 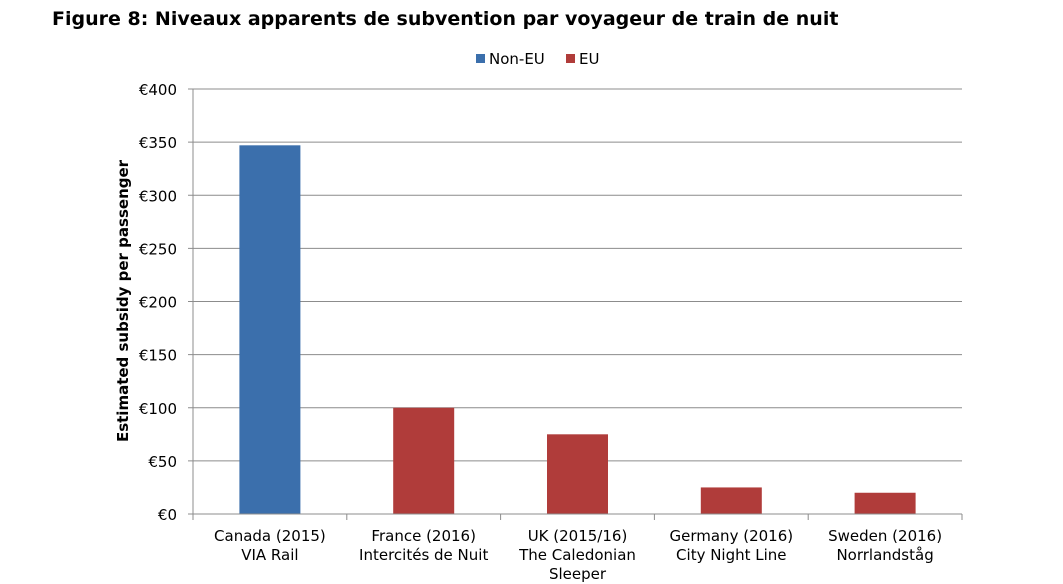 What do you see at coordinates (423, 545) in the screenshot?
I see `x-tick-label: France (2016) Intercités de Nuit` at bounding box center [423, 545].